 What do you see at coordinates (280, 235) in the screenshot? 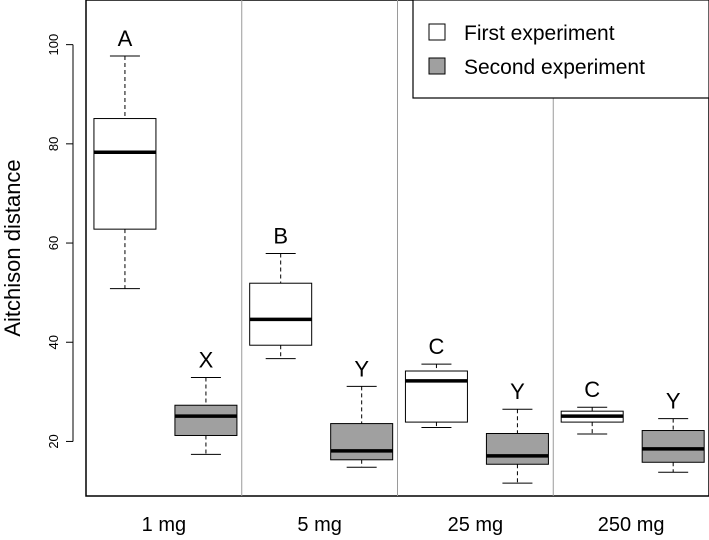
I see `significance-letter: B` at bounding box center [280, 235].